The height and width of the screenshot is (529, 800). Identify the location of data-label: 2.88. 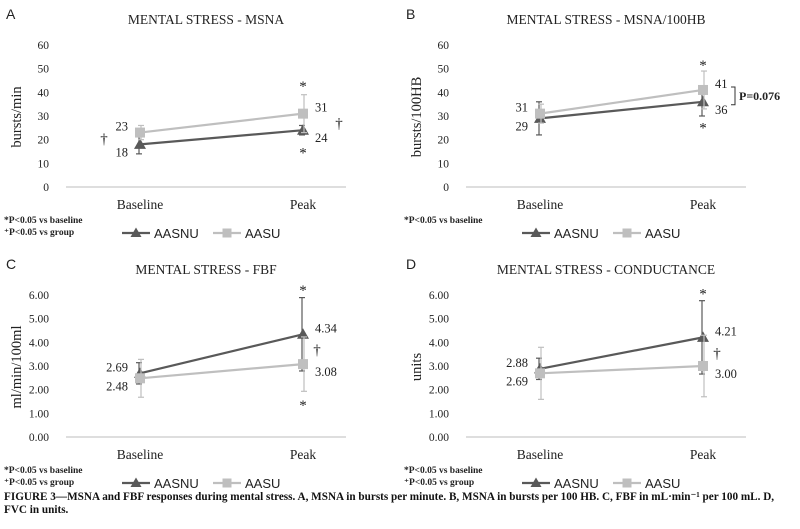
(517, 363).